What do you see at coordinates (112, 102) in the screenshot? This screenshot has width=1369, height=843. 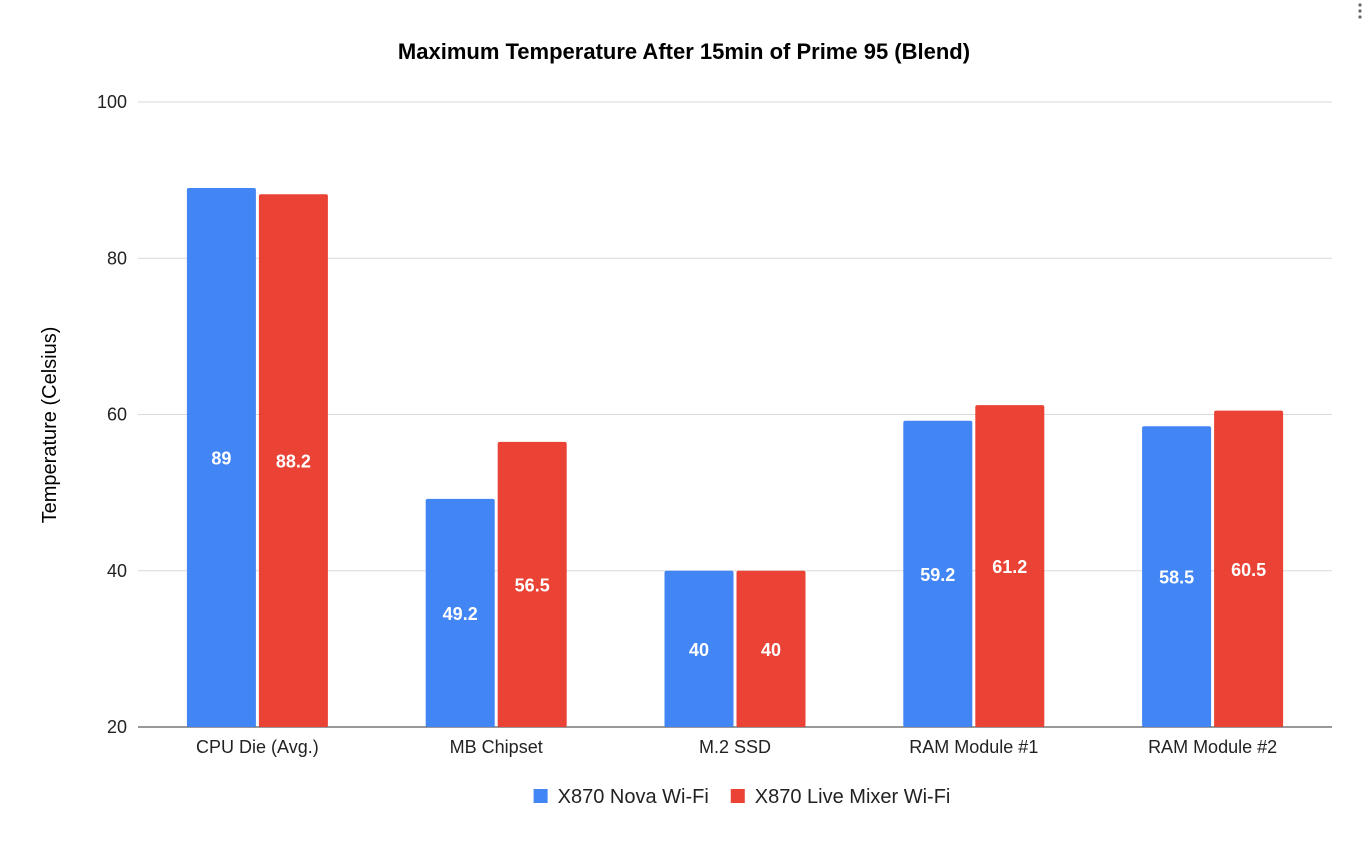 I see `y-tick-label: 100` at bounding box center [112, 102].